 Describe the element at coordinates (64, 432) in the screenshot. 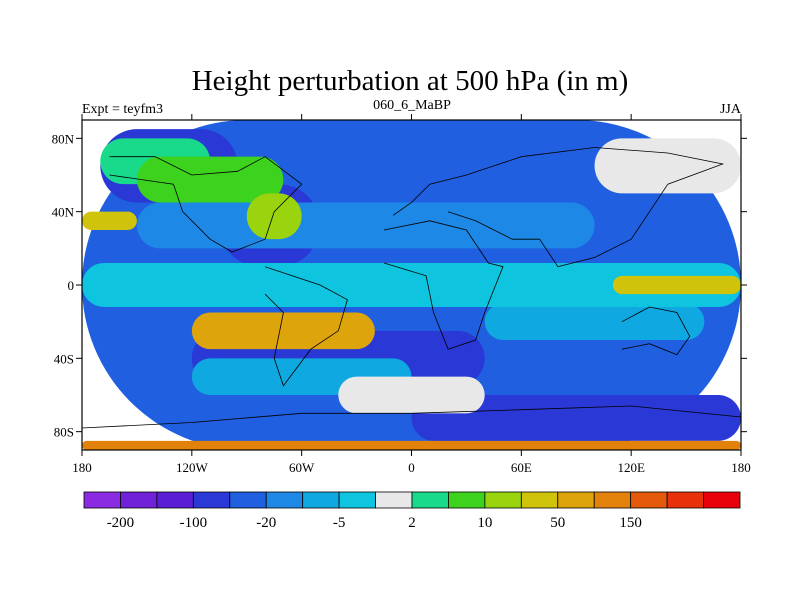

I see `y-tick-label-4: 80S` at that location.